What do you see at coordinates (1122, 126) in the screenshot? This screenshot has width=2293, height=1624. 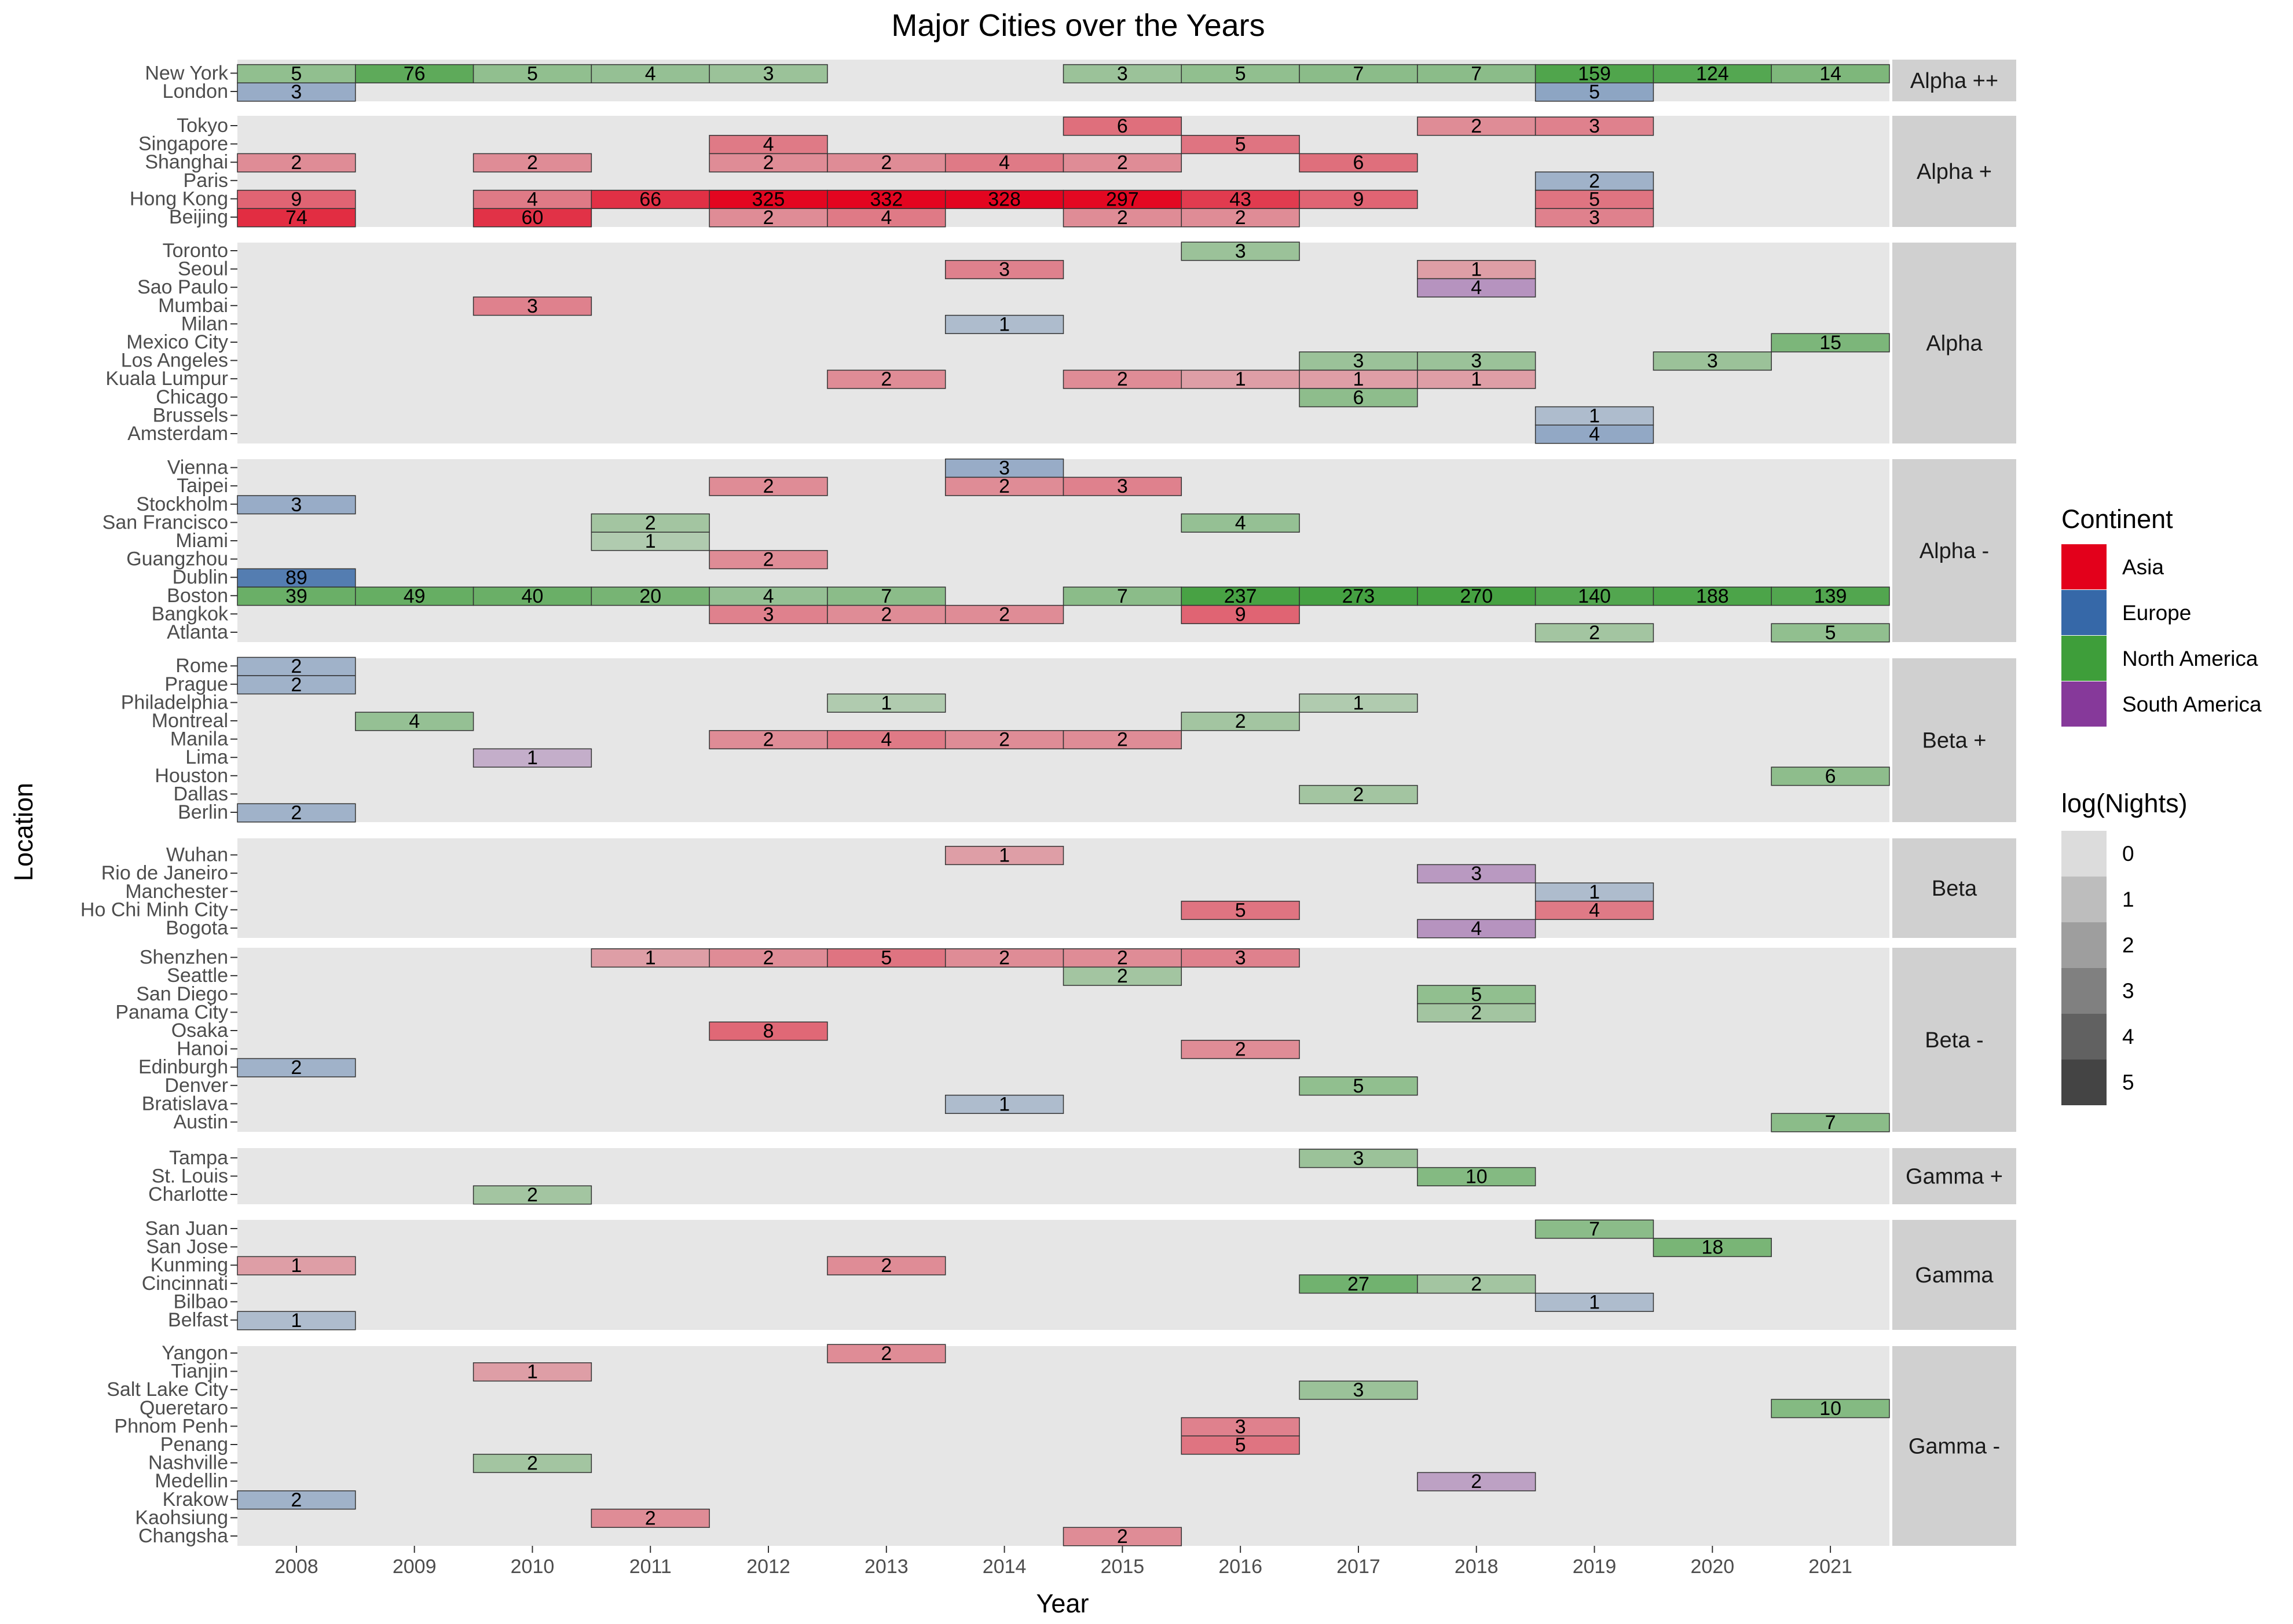 I see `cell-value-label: 6` at bounding box center [1122, 126].